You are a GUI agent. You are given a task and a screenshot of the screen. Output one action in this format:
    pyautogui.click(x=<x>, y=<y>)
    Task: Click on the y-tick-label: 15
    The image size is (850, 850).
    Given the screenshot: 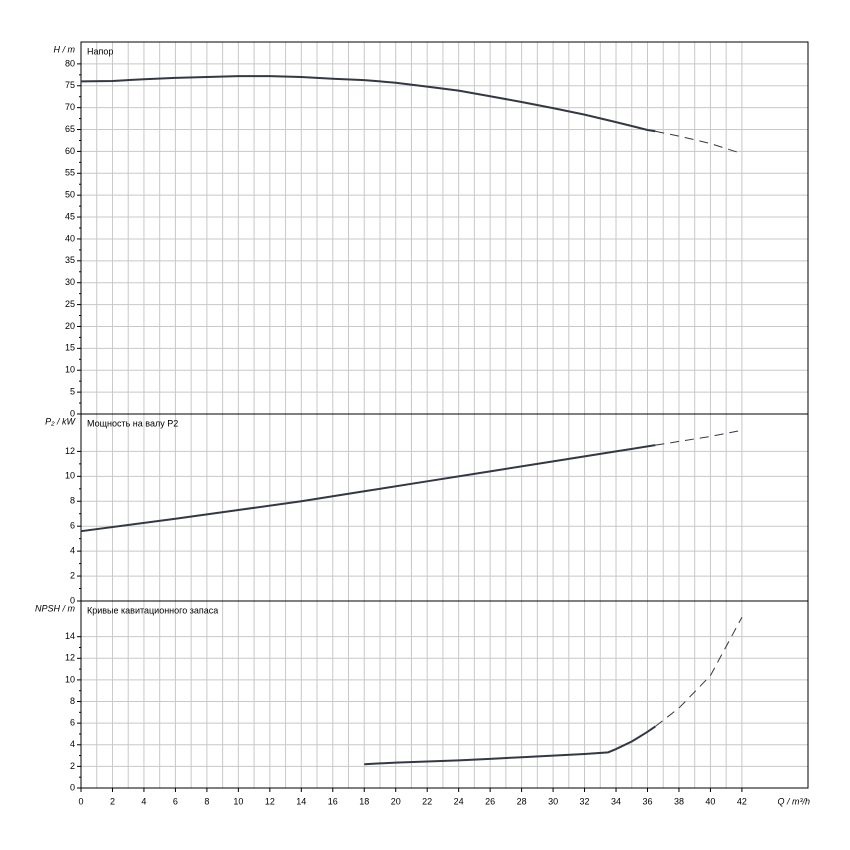 What is the action you would take?
    pyautogui.click(x=70, y=348)
    